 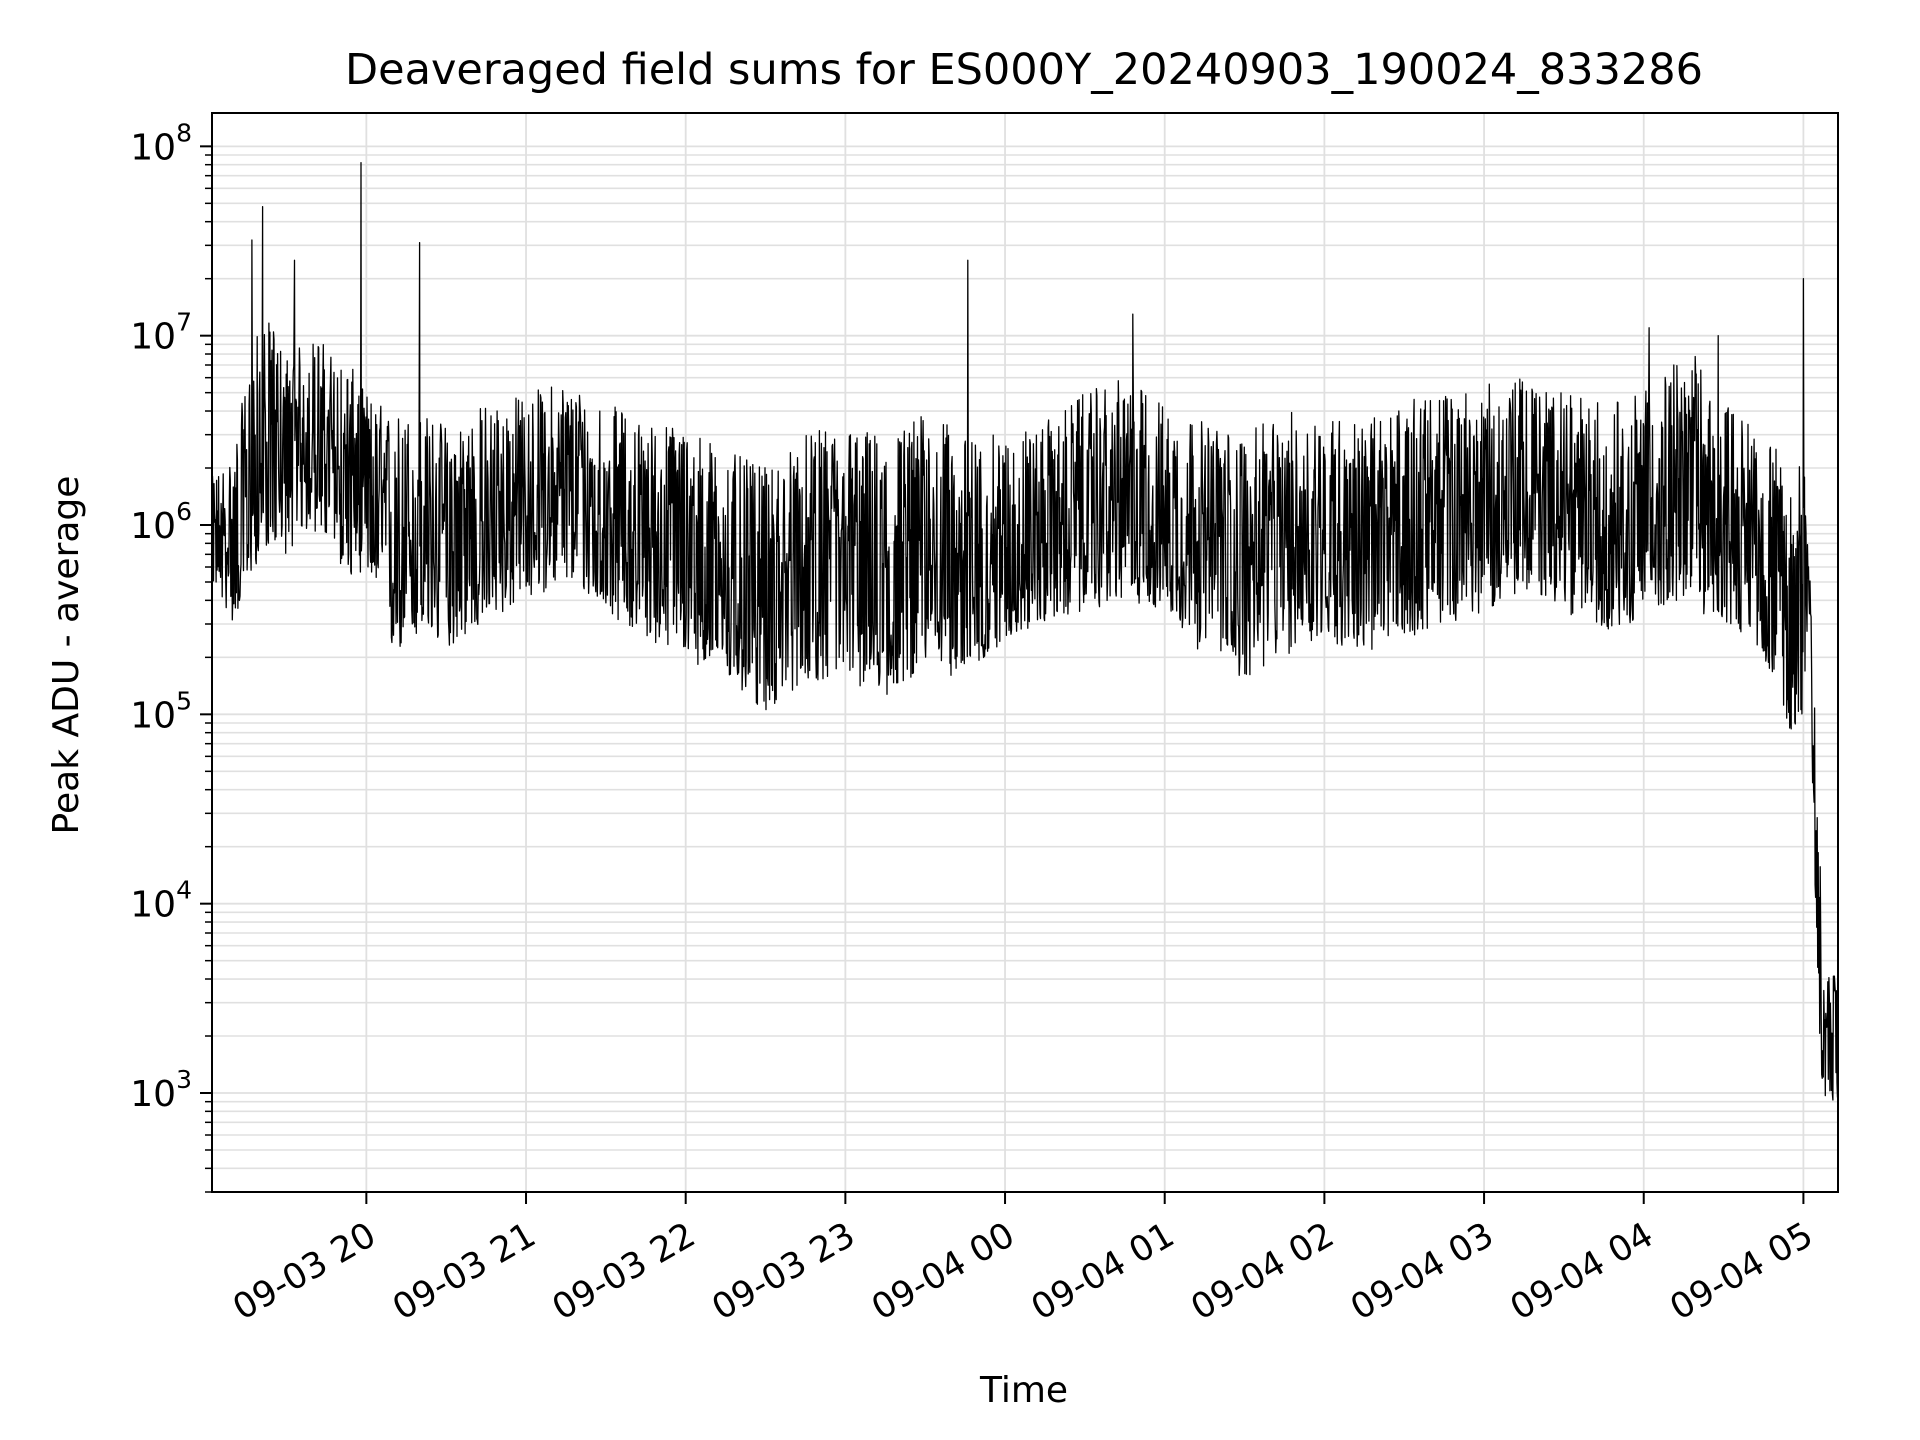 I want to click on y-tick-label: 10⁸, so click(x=161, y=143).